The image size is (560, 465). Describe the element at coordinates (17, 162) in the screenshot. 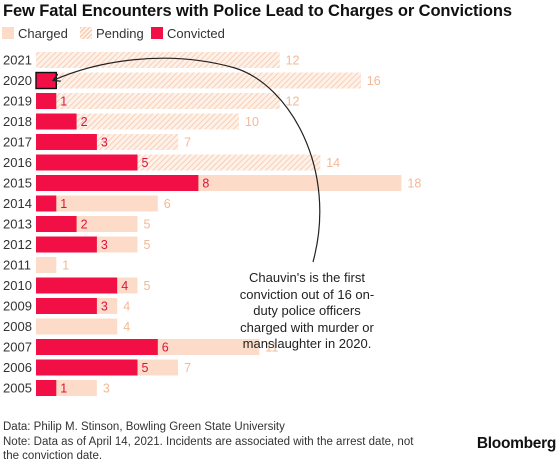

I see `year-label-2016: 2016` at that location.